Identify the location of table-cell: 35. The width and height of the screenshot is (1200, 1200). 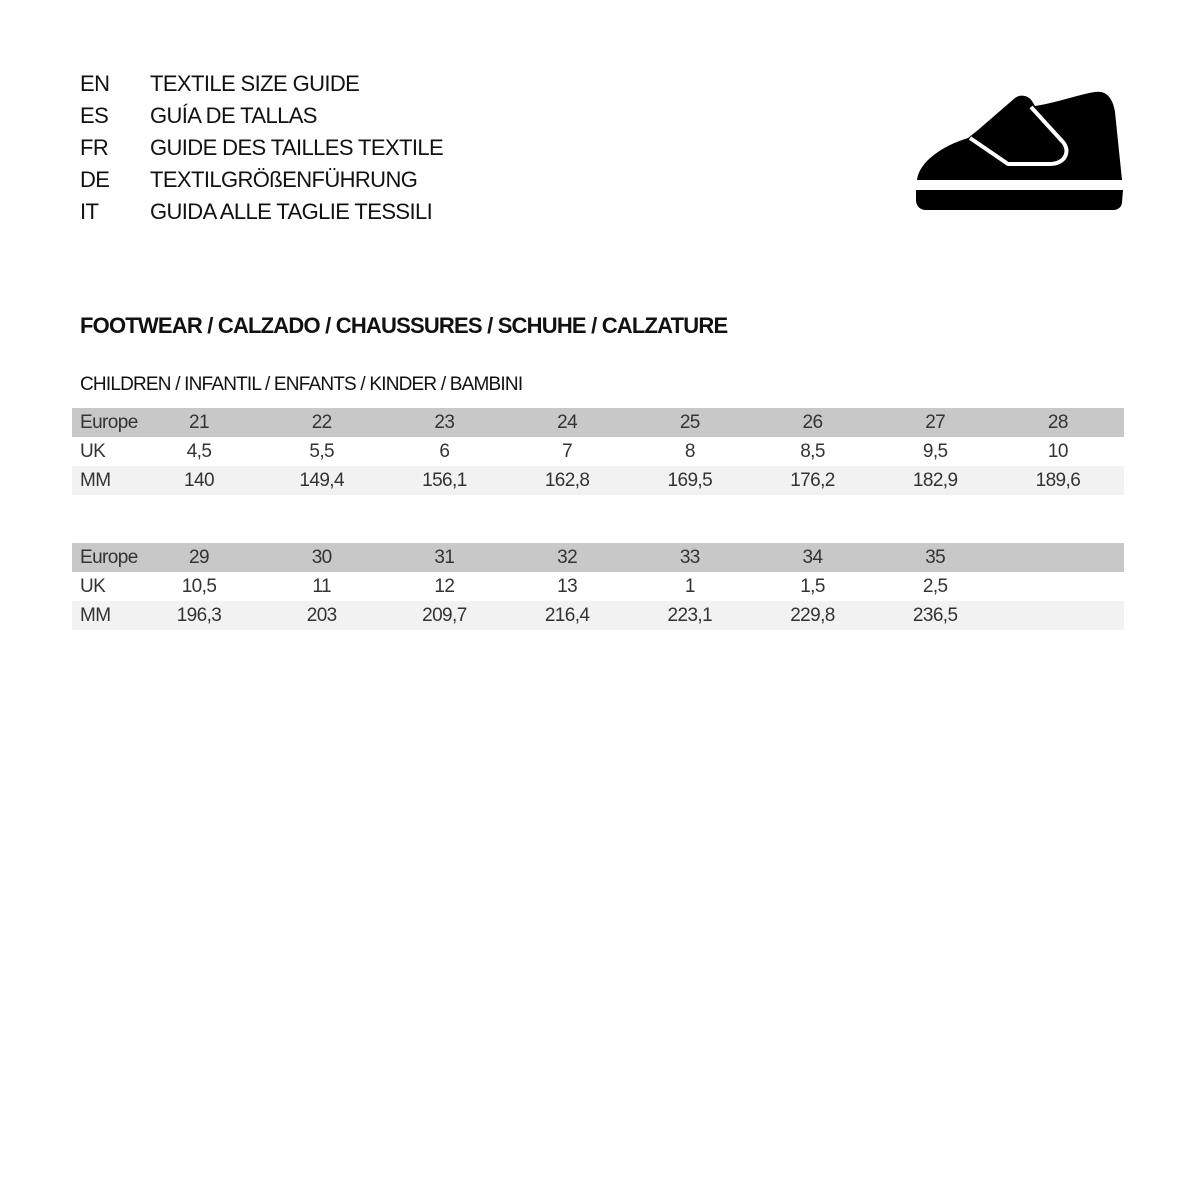
(935, 557).